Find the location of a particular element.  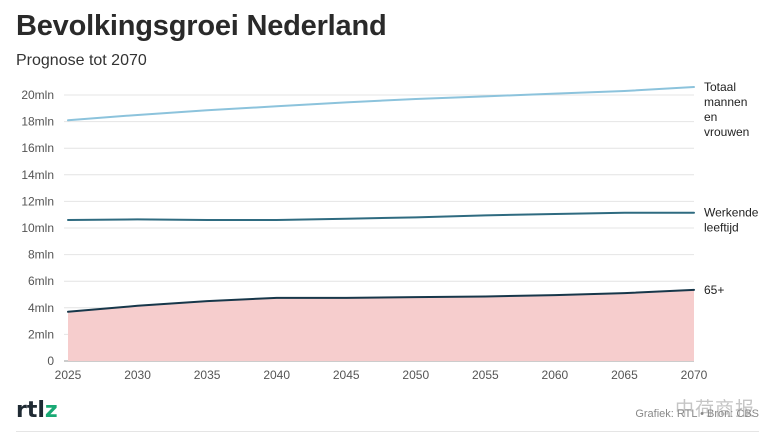

source-credit: Grafiek: RTL • Bron: CBS is located at coordinates (697, 414).